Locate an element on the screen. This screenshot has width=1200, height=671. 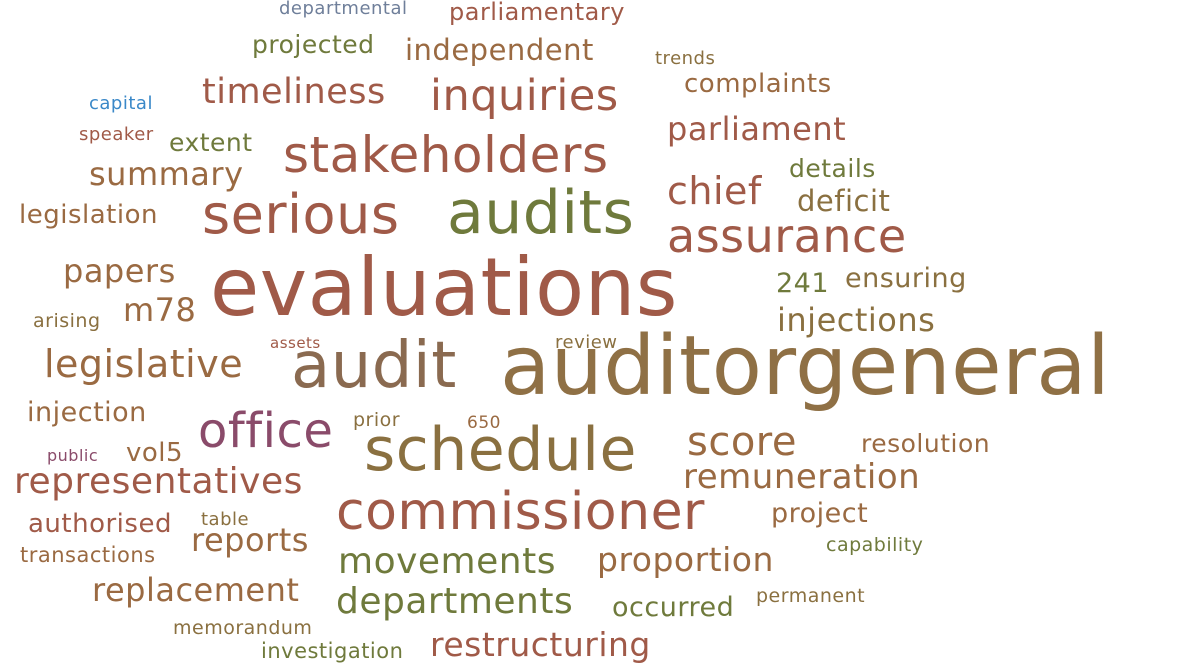
word-remuneration: remuneration is located at coordinates (802, 477).